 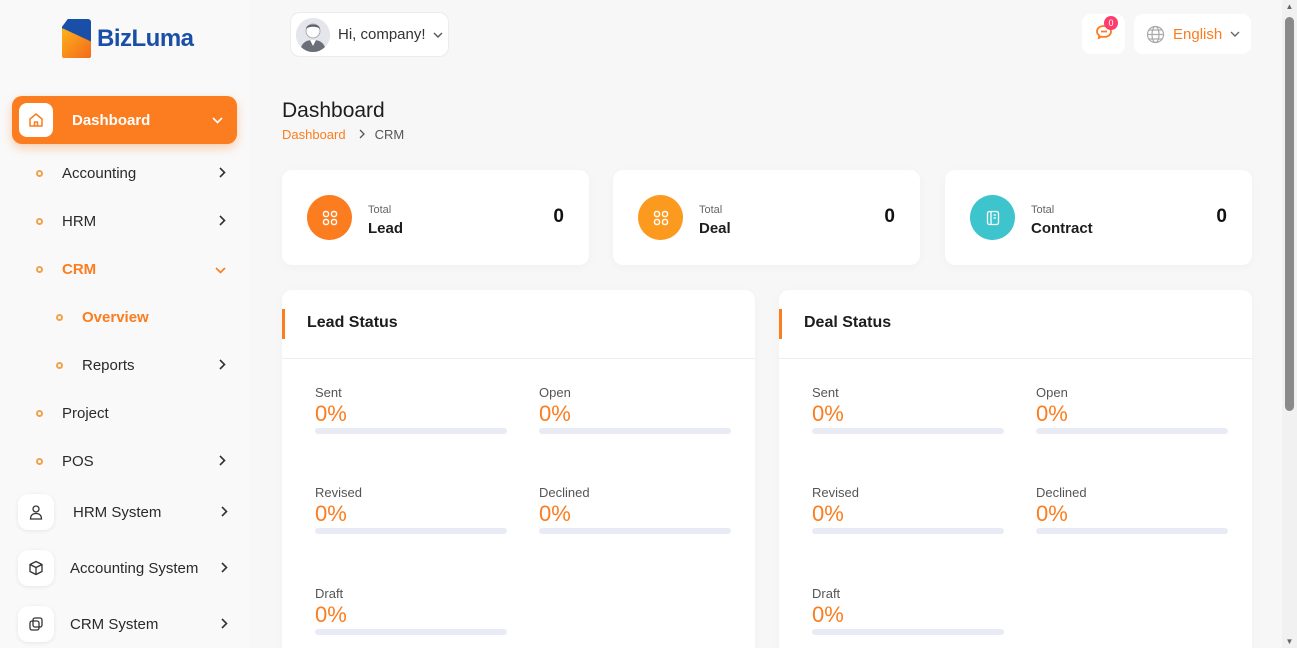 I want to click on page-scrollbar: ▲ ▼, so click(x=1289, y=324).